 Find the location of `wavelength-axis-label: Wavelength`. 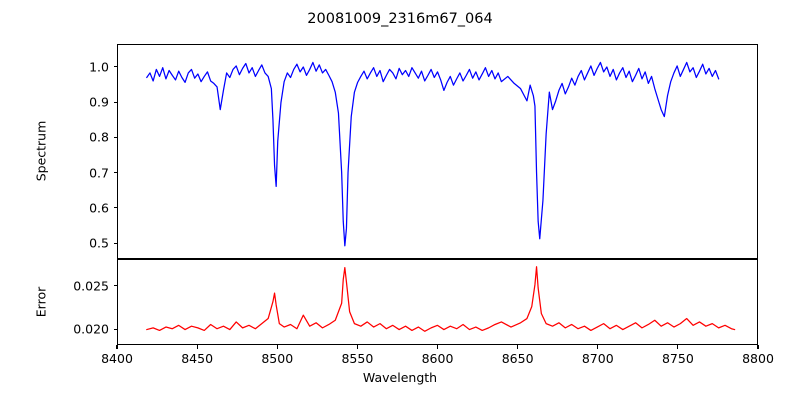

wavelength-axis-label: Wavelength is located at coordinates (400, 377).